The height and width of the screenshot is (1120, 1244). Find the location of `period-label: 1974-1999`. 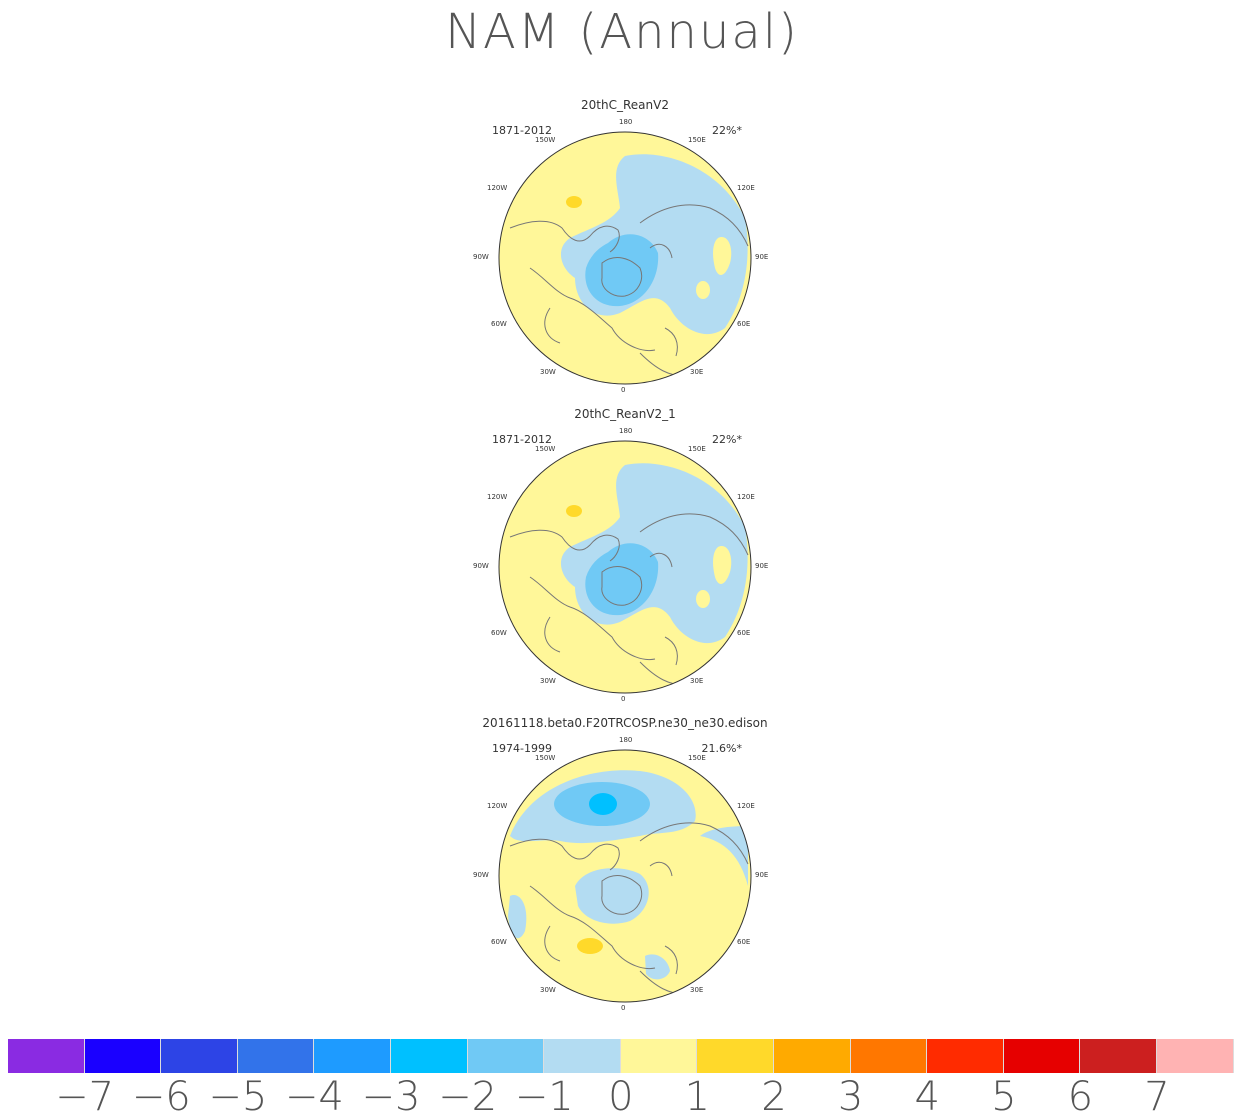

period-label: 1974-1999 is located at coordinates (522, 748).